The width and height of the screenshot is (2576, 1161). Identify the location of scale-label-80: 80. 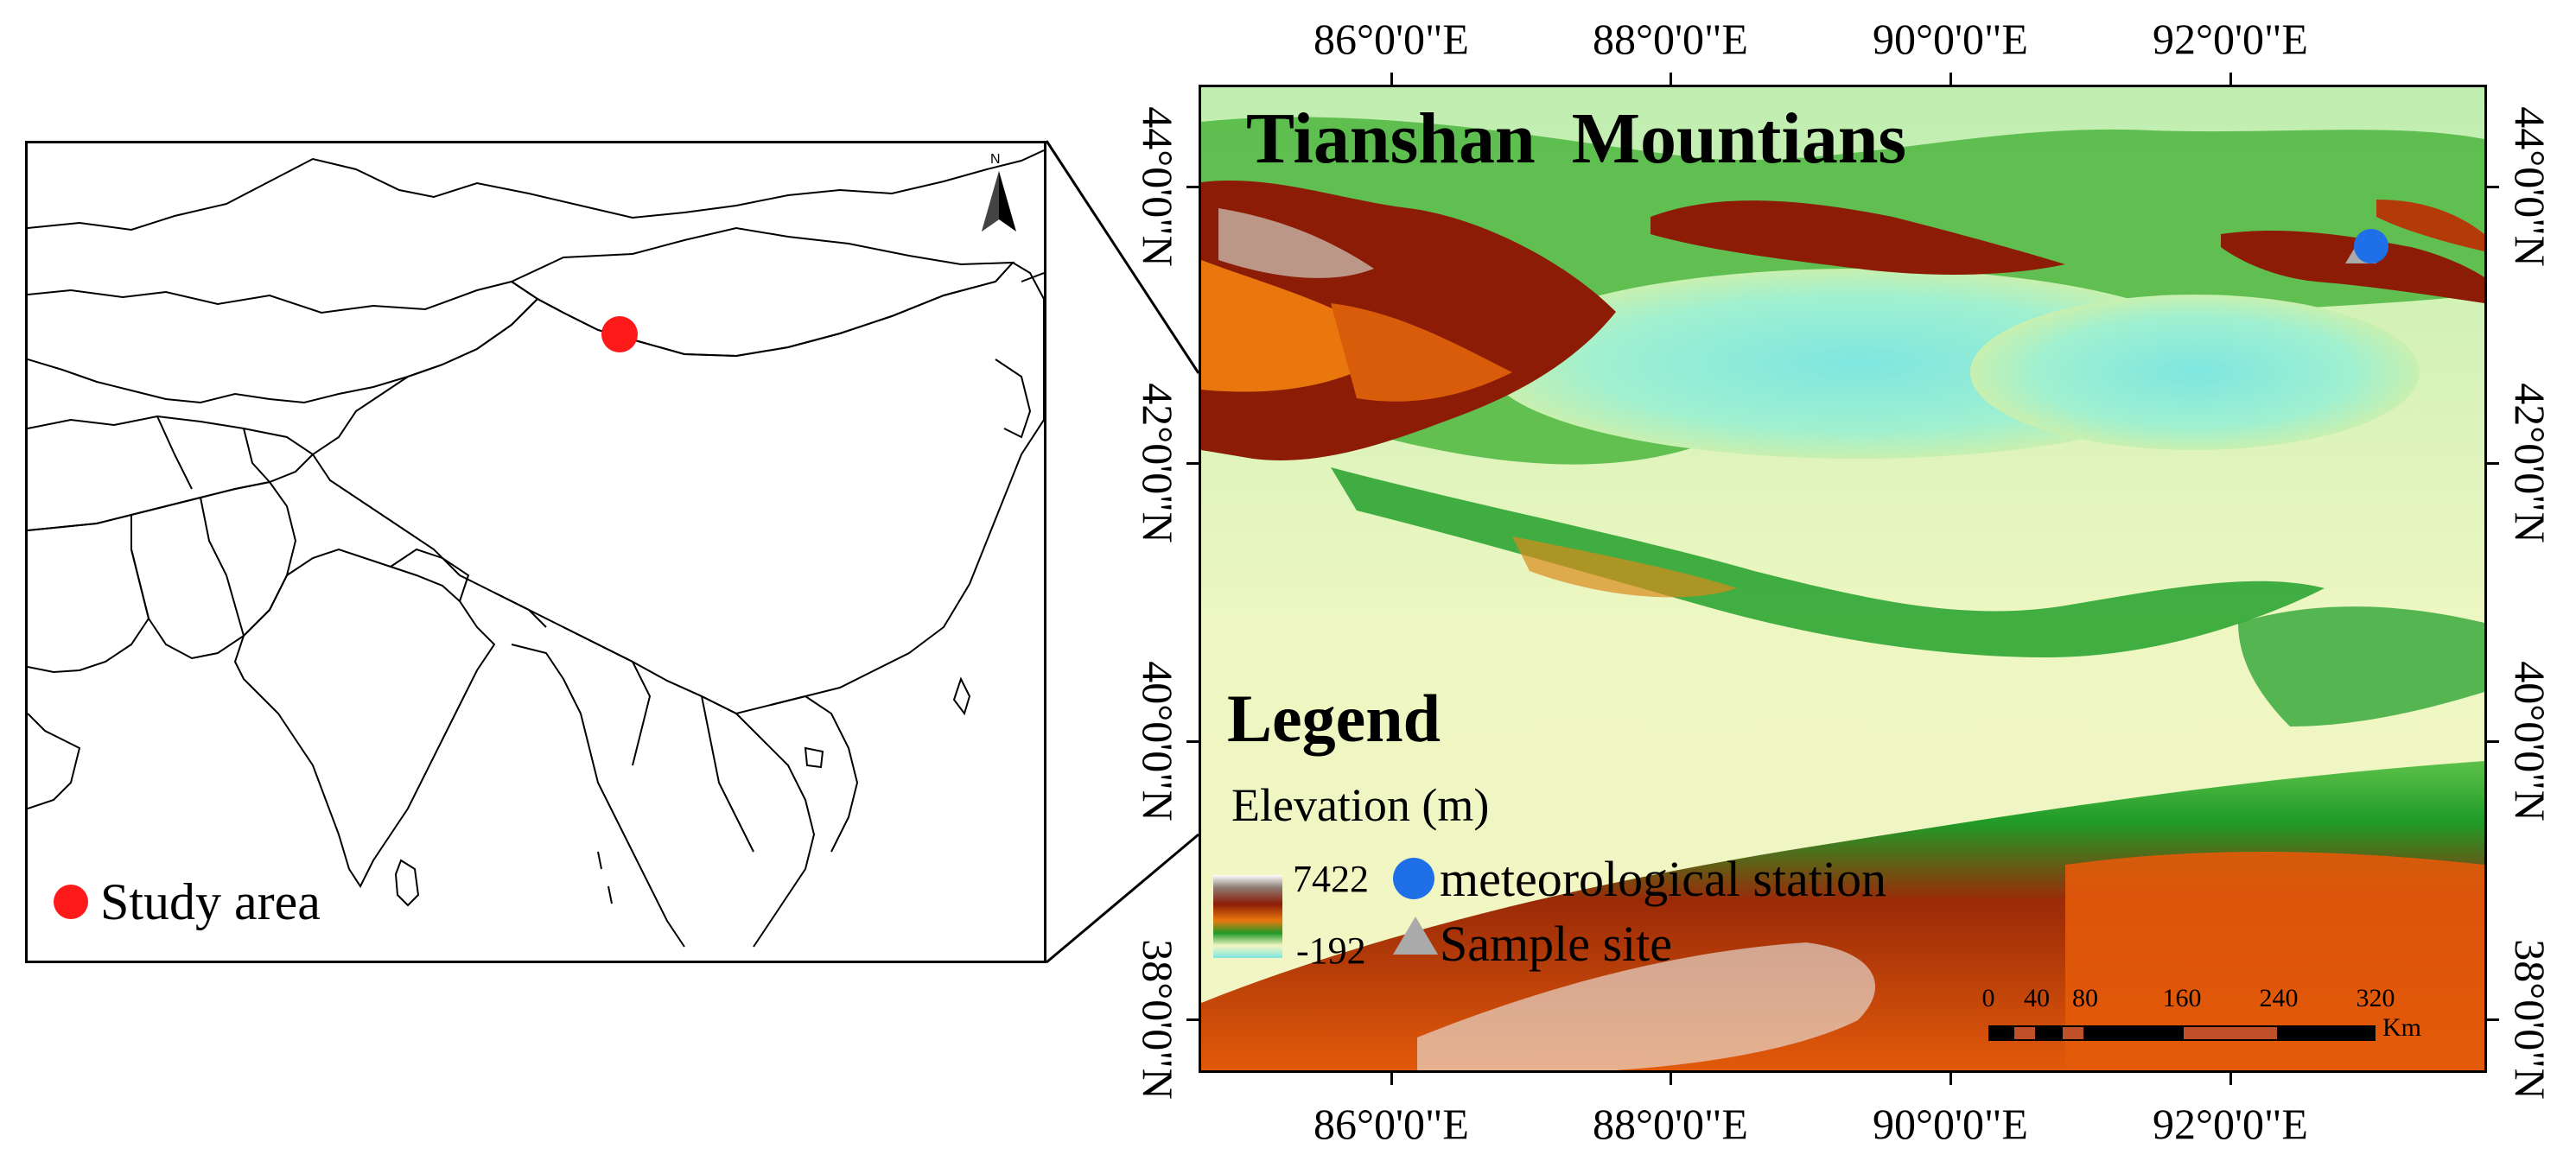
(2085, 998).